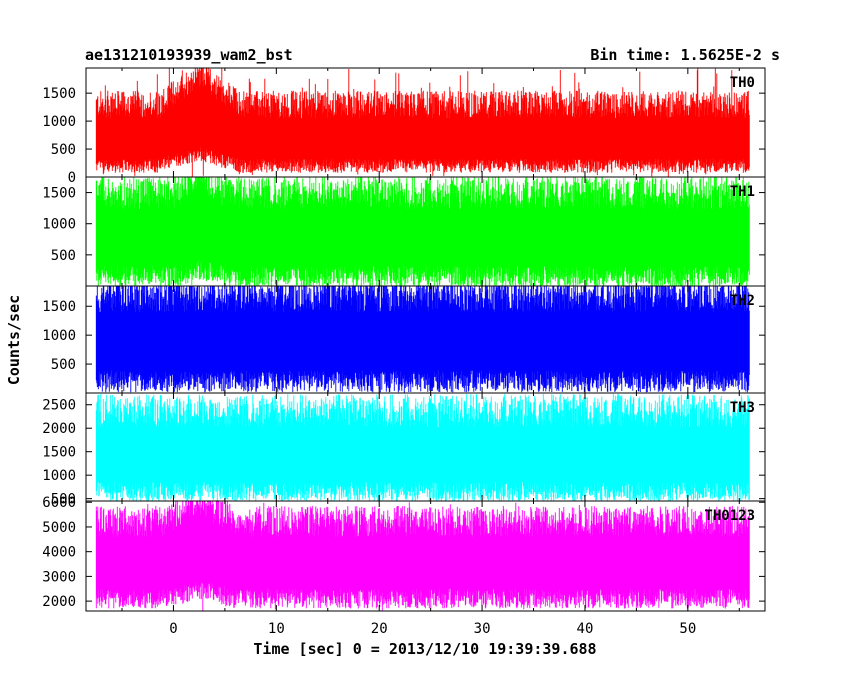 The height and width of the screenshot is (680, 850). Describe the element at coordinates (59, 577) in the screenshot. I see `y-tick-label: 3000` at that location.